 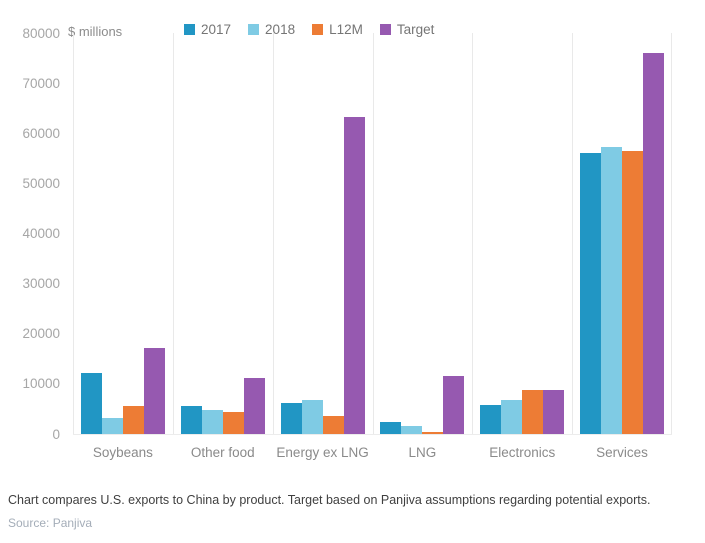 I want to click on y-tick-label: 20000, so click(x=41, y=333).